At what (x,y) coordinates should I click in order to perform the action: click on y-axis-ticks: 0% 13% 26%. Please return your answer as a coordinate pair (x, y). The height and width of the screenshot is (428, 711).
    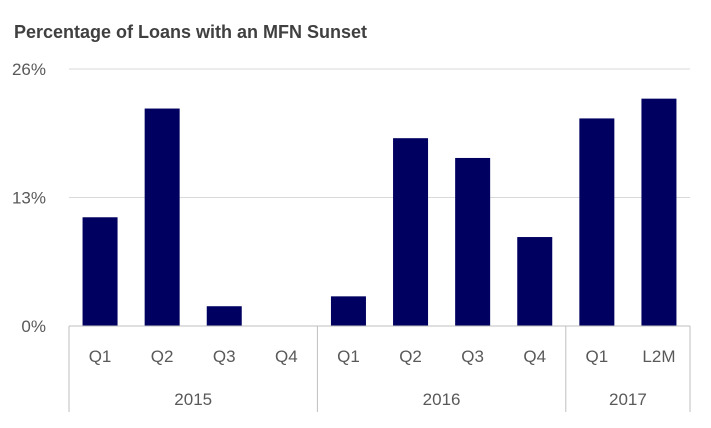
    Looking at the image, I should click on (29, 198).